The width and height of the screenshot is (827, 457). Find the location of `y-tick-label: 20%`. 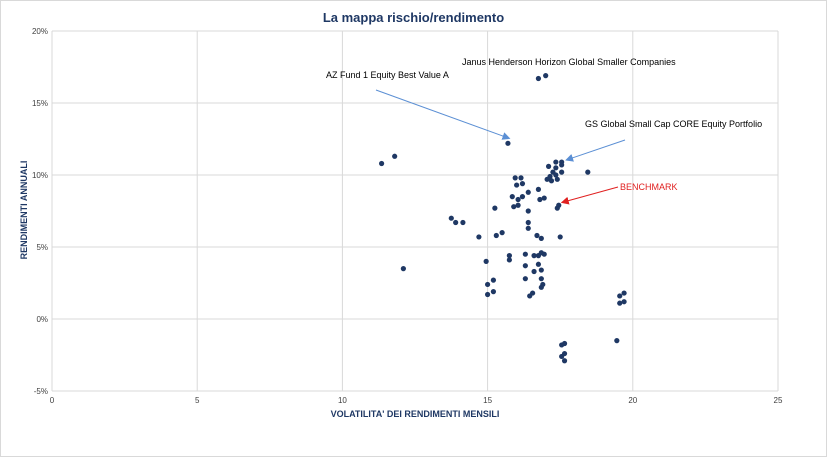

y-tick-label: 20% is located at coordinates (40, 31).